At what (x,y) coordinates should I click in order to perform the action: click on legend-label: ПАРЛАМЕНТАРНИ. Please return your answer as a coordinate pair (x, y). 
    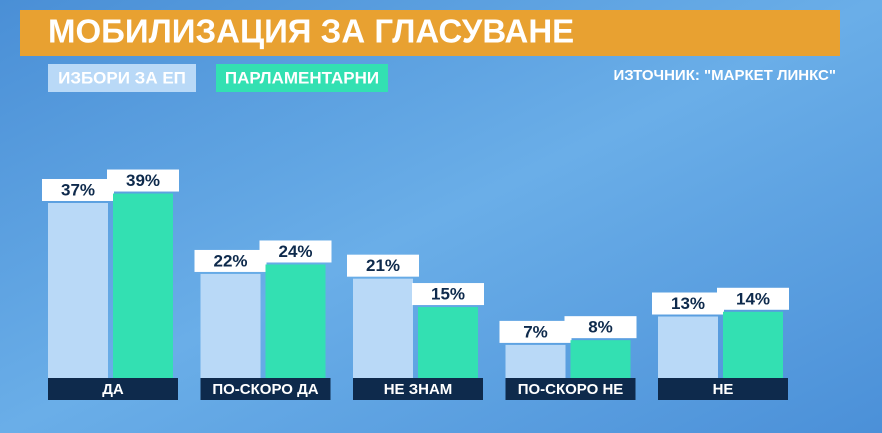
    Looking at the image, I should click on (302, 77).